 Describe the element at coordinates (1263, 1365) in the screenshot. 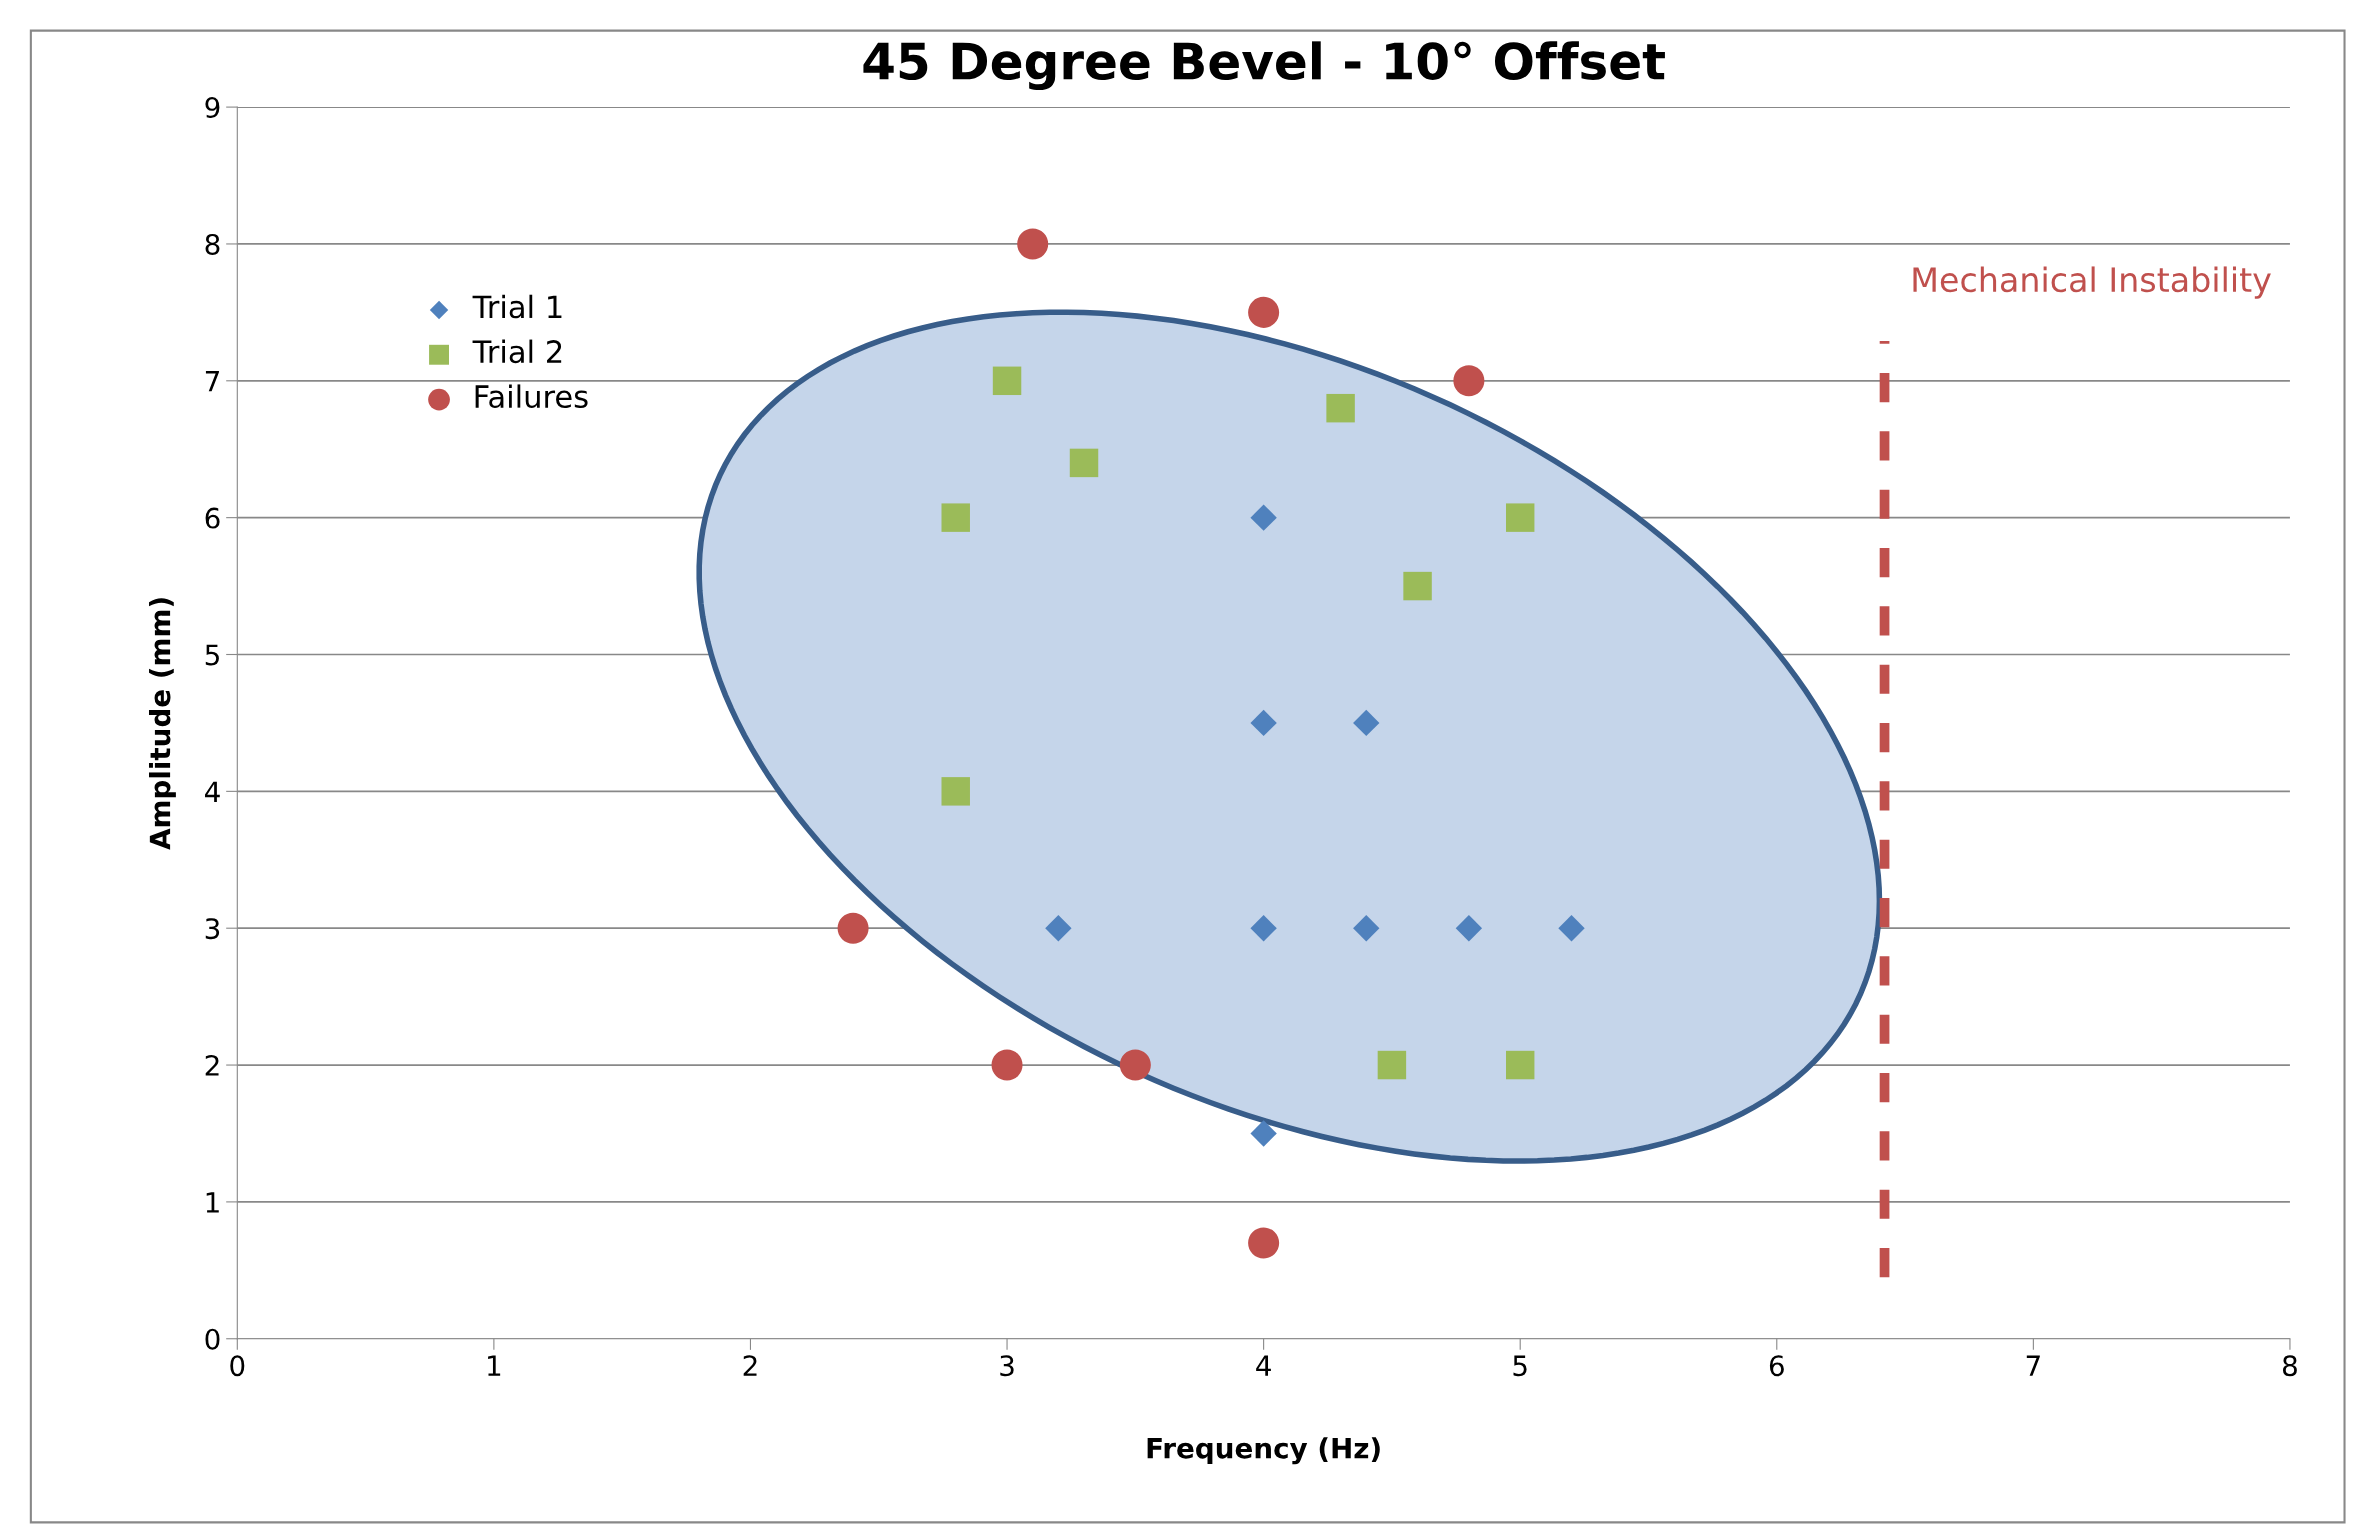

I see `x-tick-label: 4` at that location.